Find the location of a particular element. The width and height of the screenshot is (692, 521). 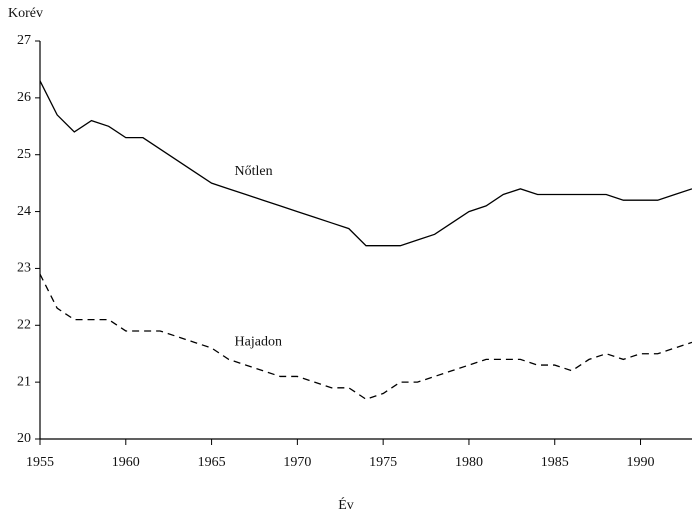

y-tick-label: 22 is located at coordinates (24, 325).